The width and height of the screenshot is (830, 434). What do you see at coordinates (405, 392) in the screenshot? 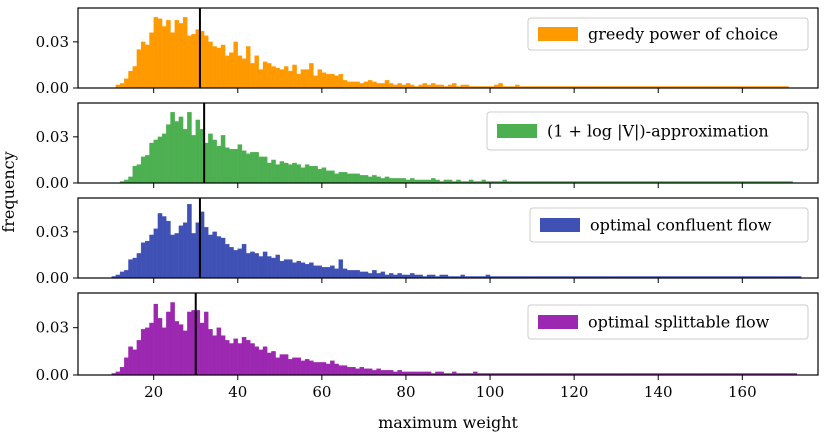
I see `x-tick-label: 80` at bounding box center [405, 392].